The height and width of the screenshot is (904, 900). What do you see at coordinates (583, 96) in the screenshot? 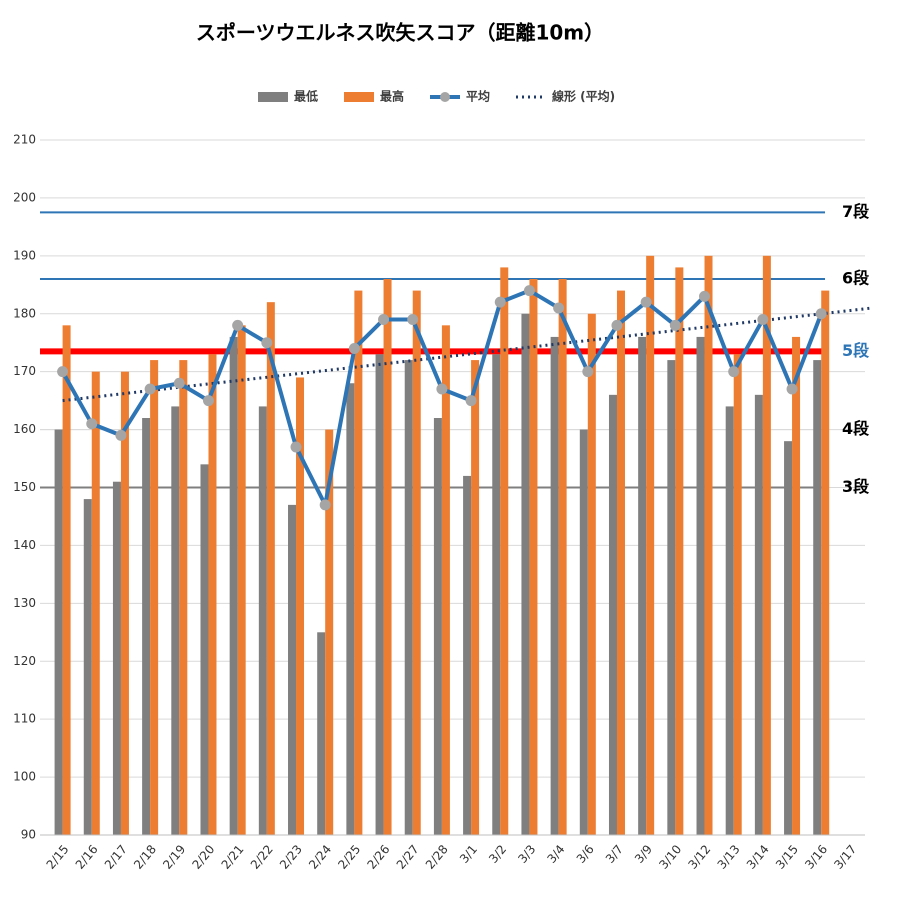
I see `legend-label: 線形 (平均)` at bounding box center [583, 96].